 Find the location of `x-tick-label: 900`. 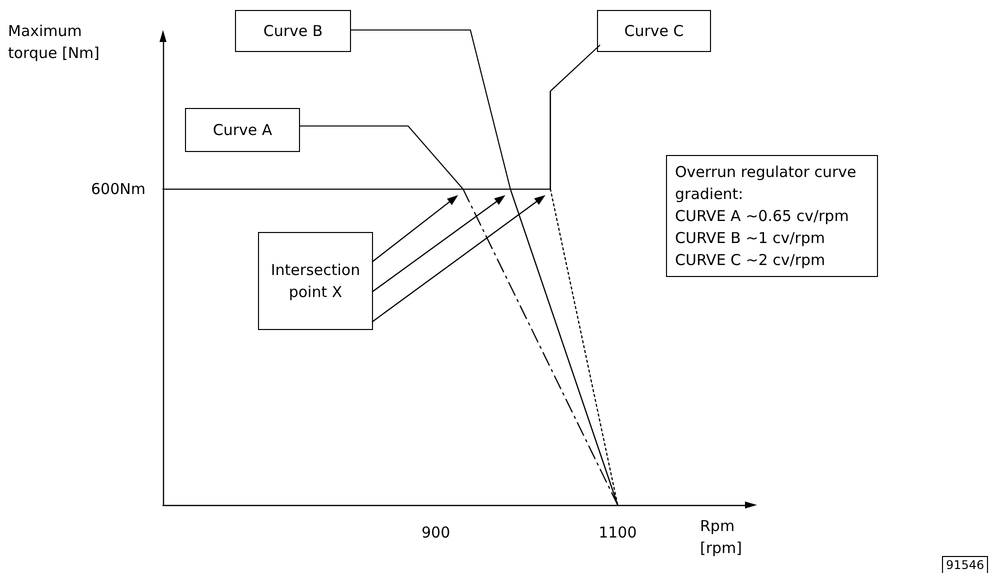

x-tick-label: 900 is located at coordinates (435, 533).